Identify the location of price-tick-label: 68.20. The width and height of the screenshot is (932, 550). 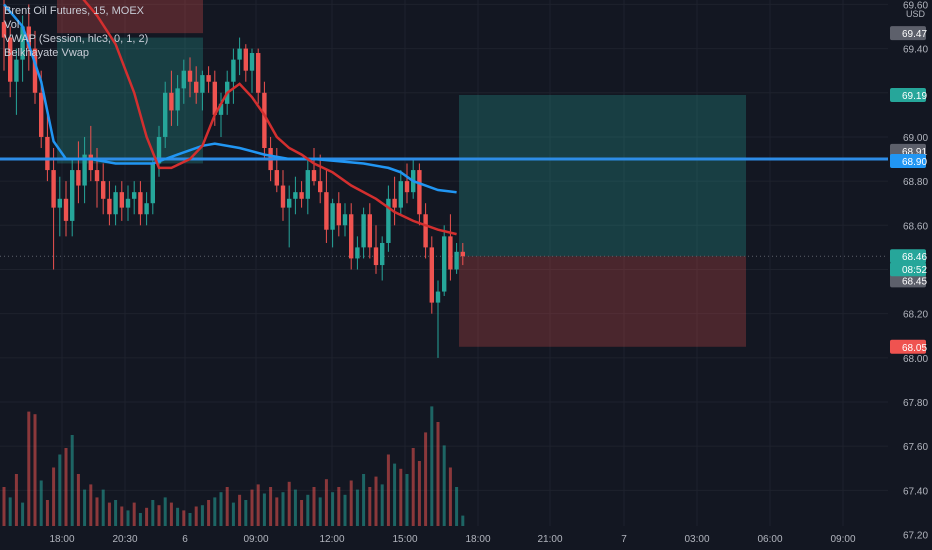
(915, 315).